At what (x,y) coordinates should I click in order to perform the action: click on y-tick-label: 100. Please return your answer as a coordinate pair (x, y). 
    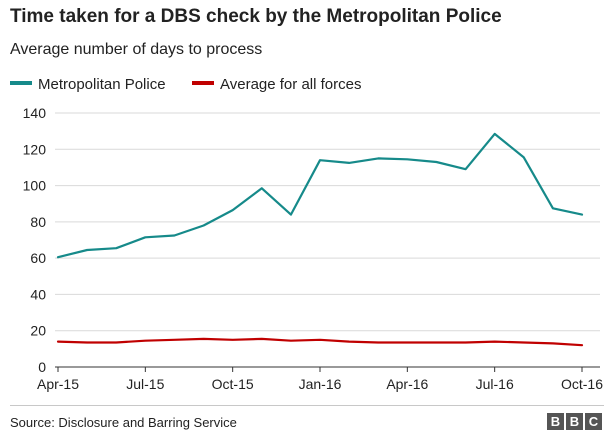
    Looking at the image, I should click on (35, 186).